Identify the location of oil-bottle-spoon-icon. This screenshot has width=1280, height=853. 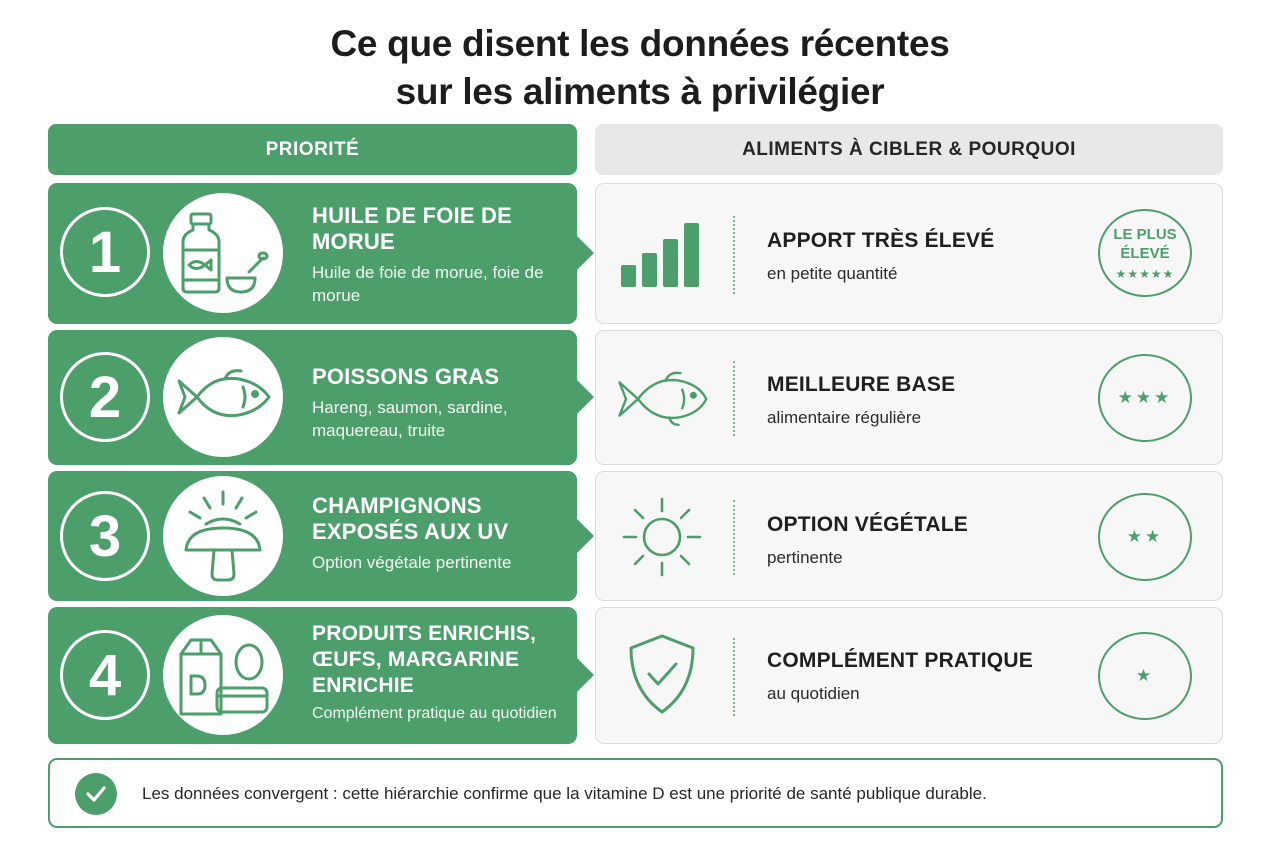
(223, 253).